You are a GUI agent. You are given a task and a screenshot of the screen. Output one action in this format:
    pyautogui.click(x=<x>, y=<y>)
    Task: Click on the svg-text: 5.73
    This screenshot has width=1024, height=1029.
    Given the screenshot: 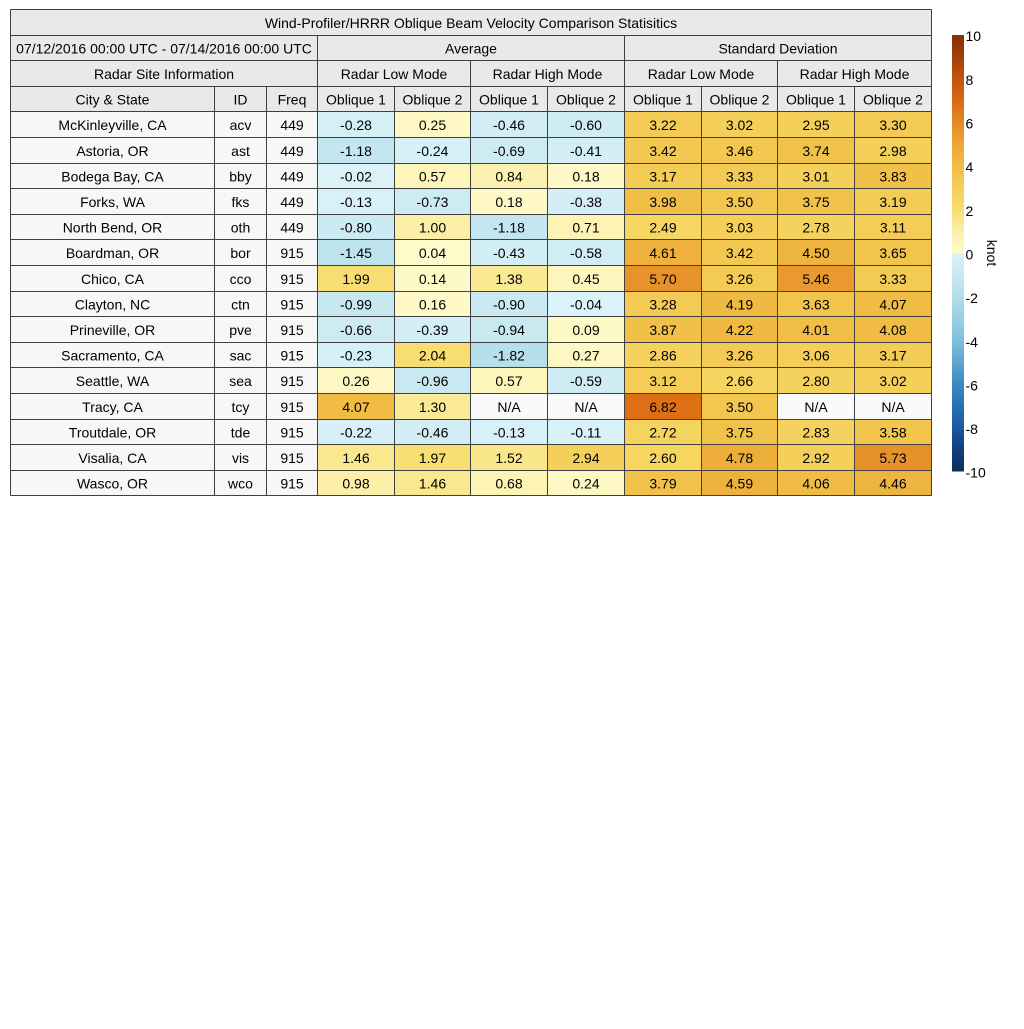 What is the action you would take?
    pyautogui.click(x=892, y=458)
    